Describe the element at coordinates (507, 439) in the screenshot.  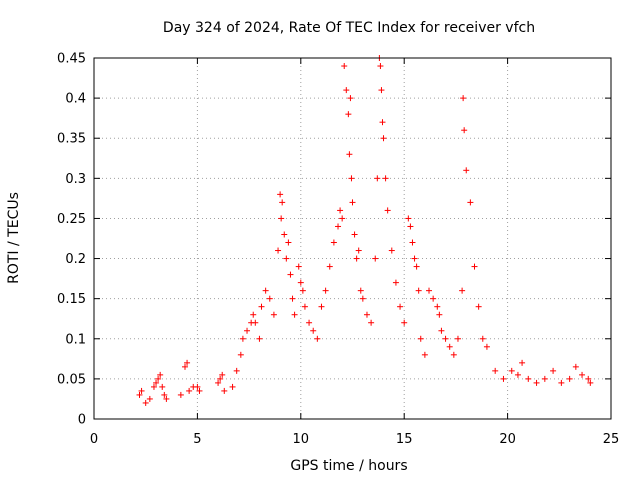
I see `x-tick-label: 20` at that location.